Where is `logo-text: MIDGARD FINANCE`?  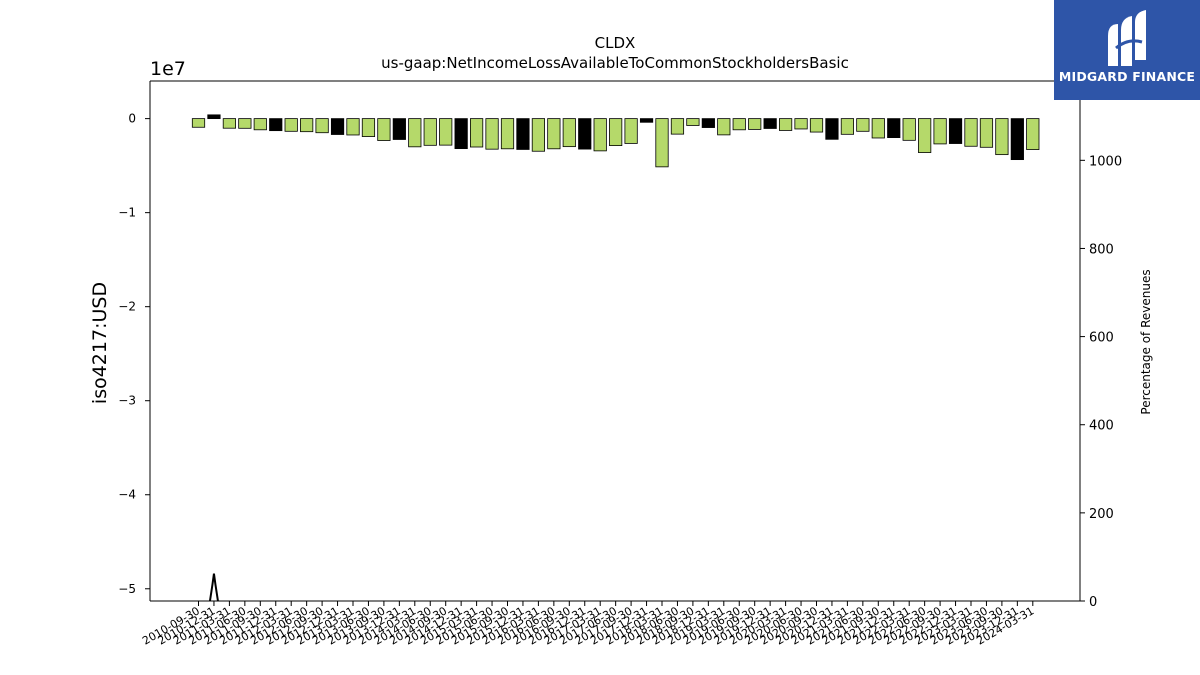 logo-text: MIDGARD FINANCE is located at coordinates (1127, 76).